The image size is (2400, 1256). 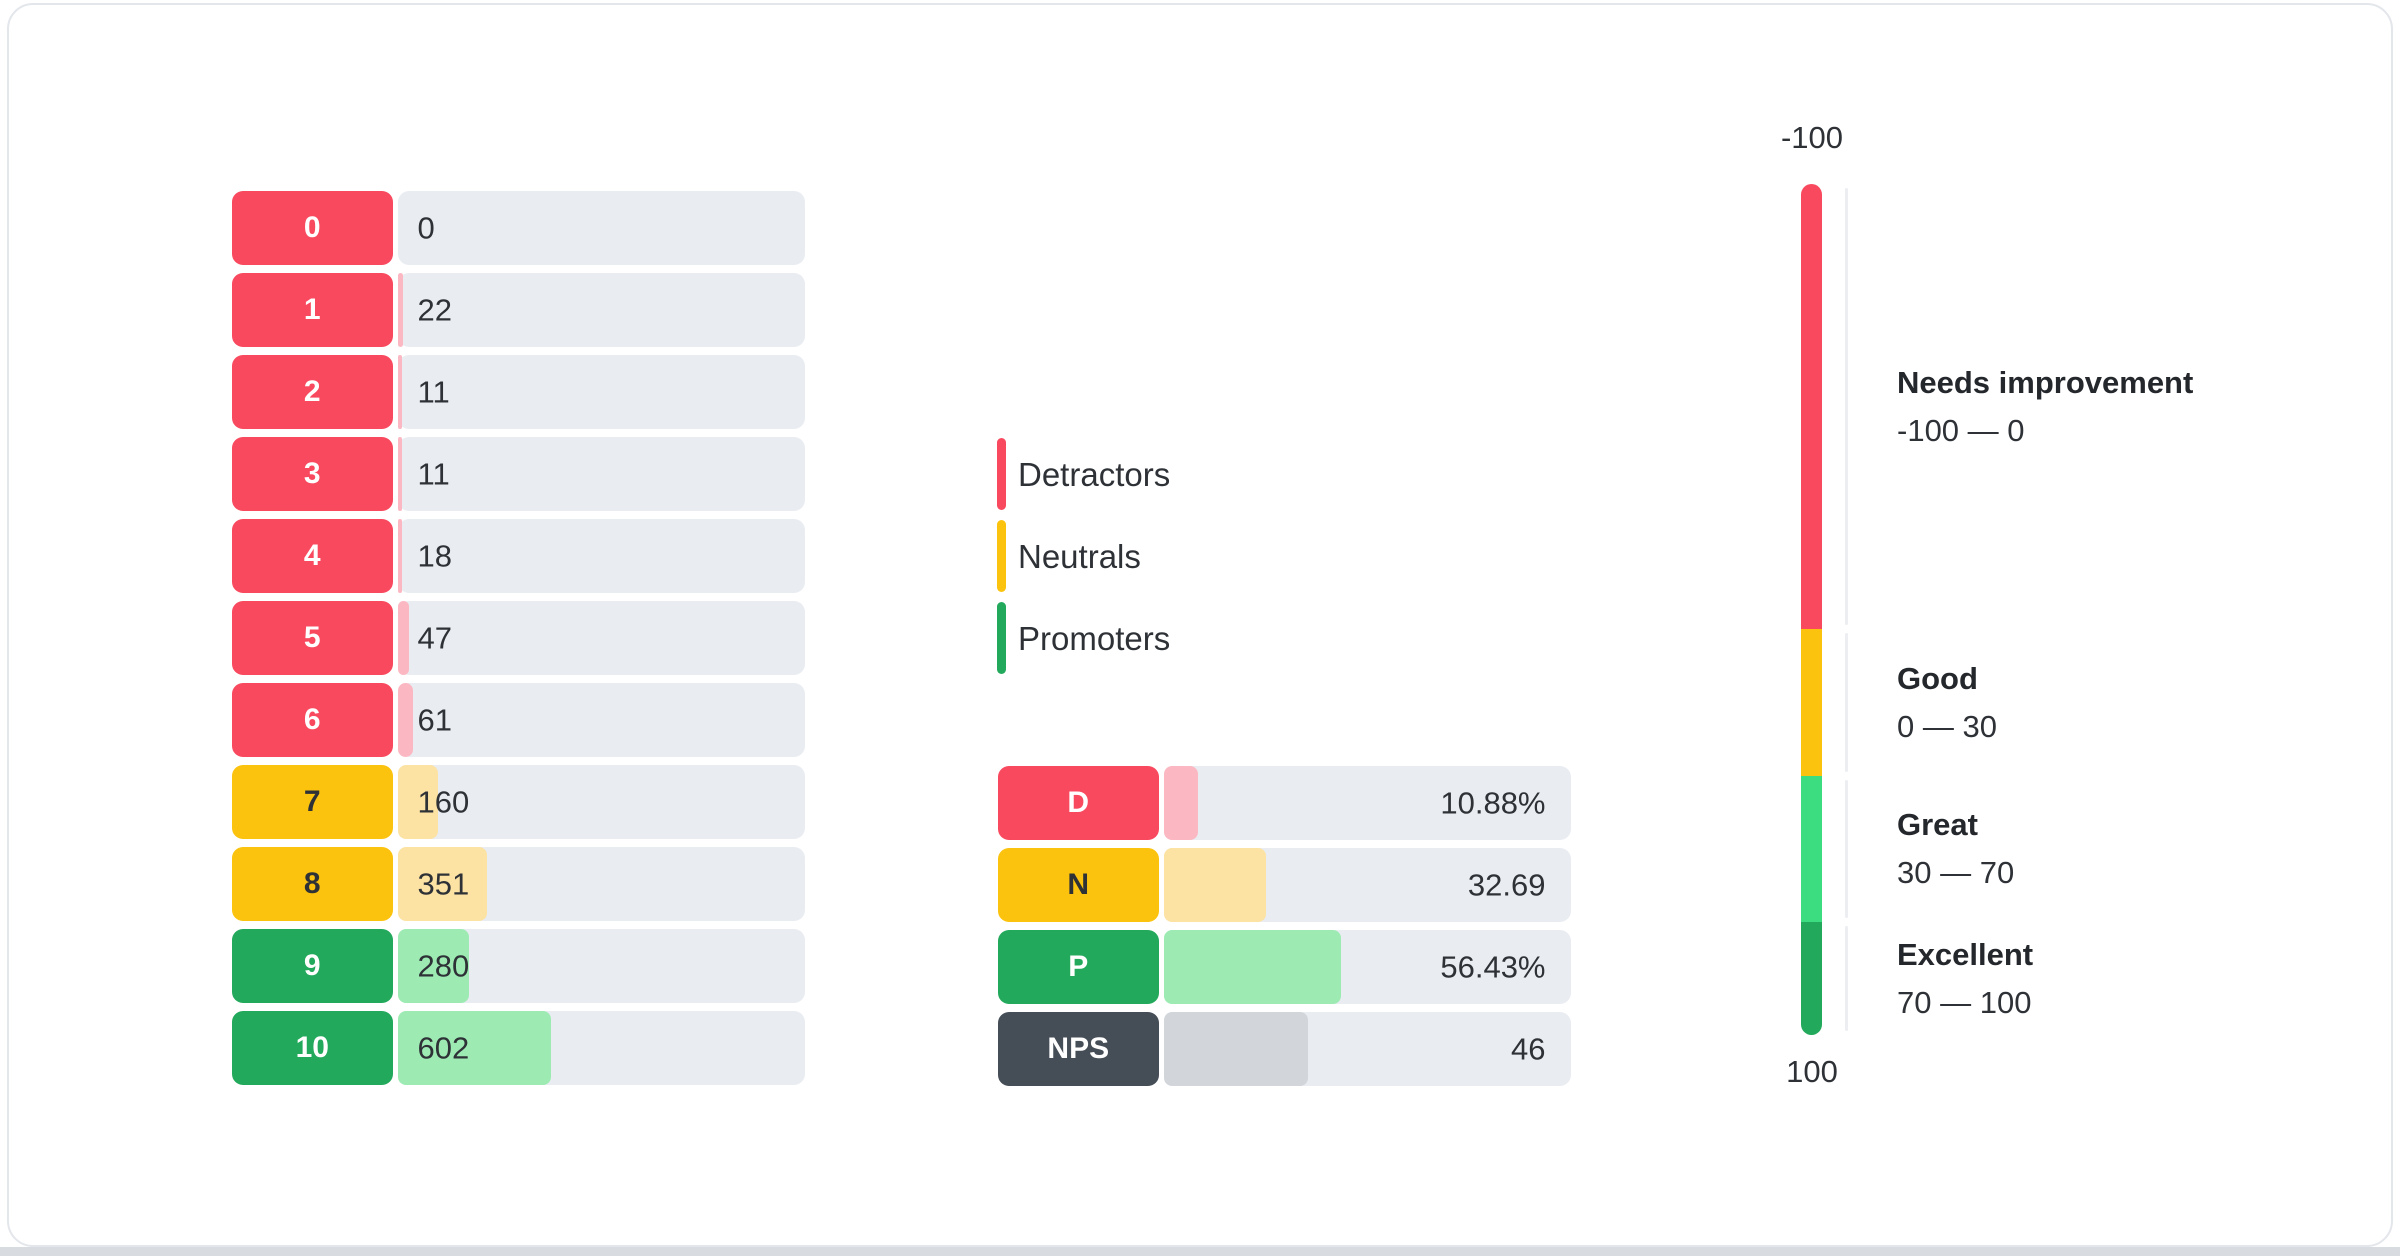 What do you see at coordinates (601, 720) in the screenshot?
I see `bar-track-6: 61` at bounding box center [601, 720].